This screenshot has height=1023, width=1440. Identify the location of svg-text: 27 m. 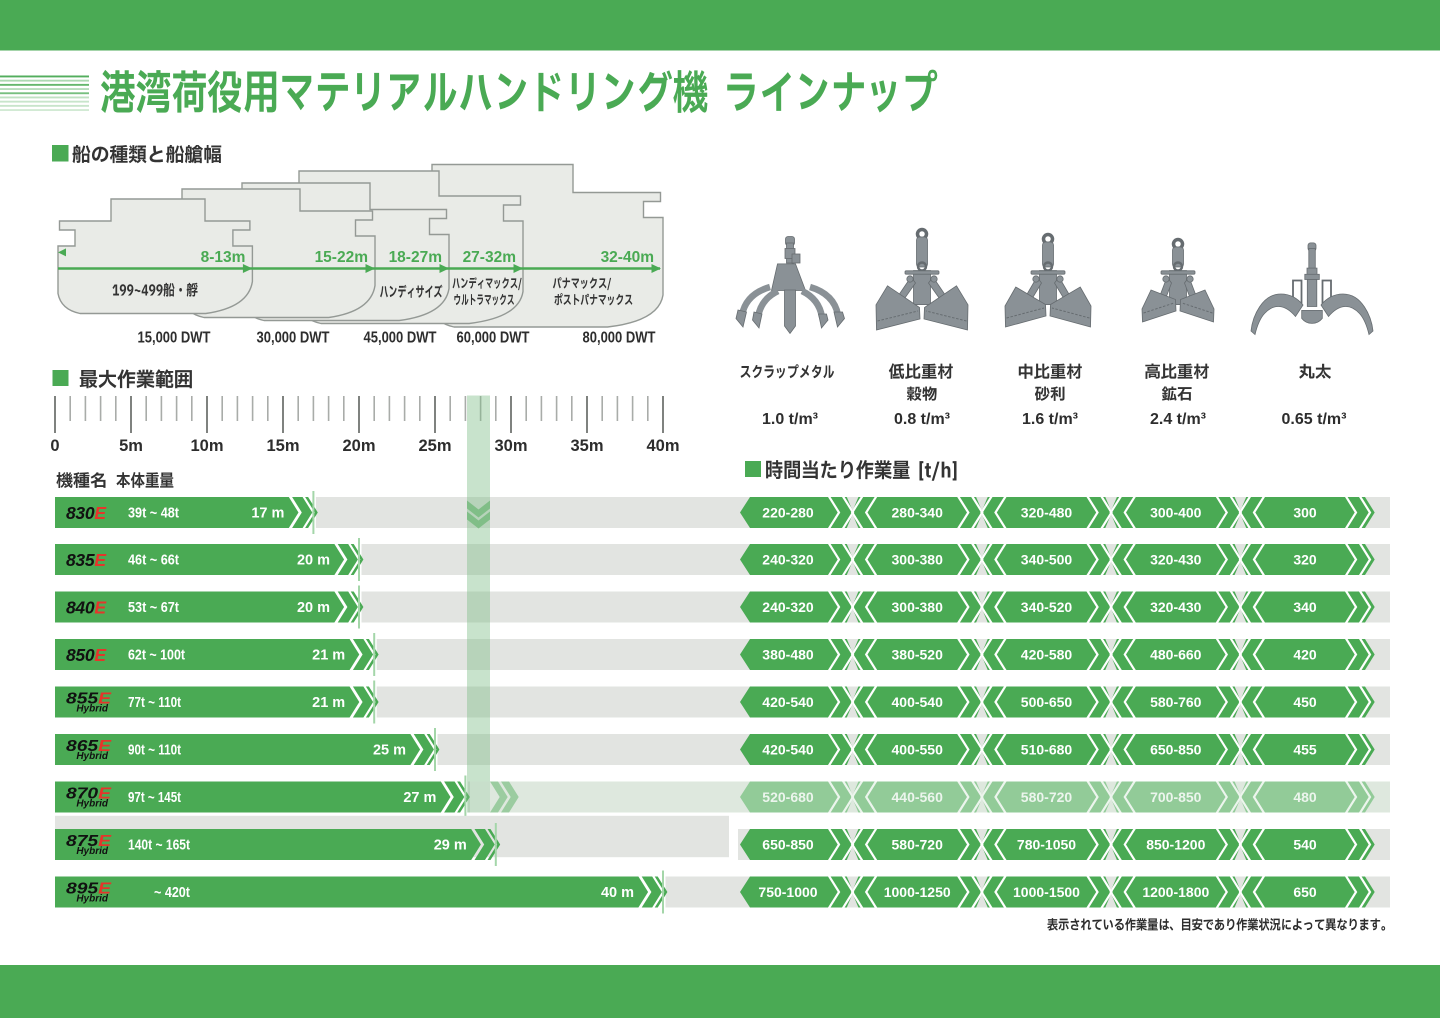
(419, 798).